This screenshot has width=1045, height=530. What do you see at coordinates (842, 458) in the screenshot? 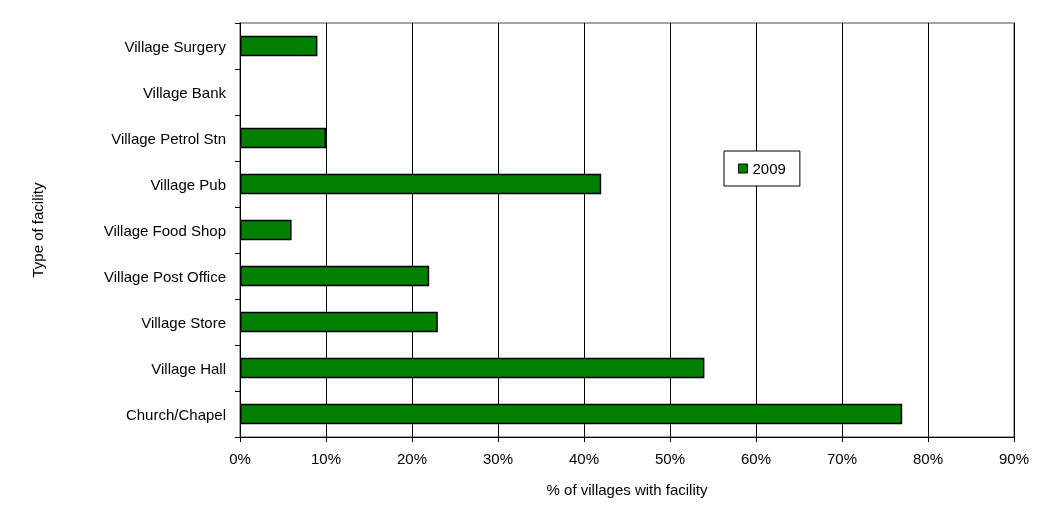
I see `x-tick-label: 70%` at bounding box center [842, 458].